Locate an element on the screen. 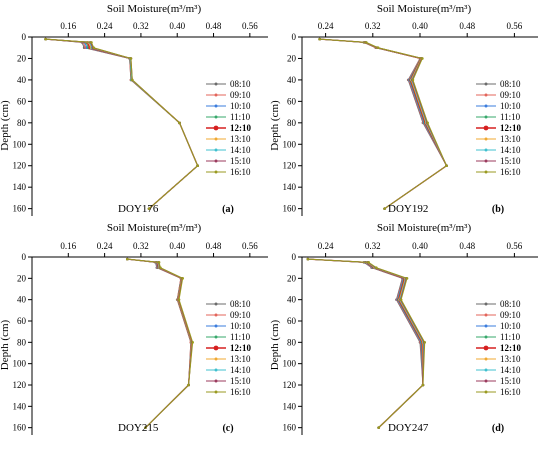 The image size is (550, 453). doy-annotation: DOY215 is located at coordinates (138, 428).